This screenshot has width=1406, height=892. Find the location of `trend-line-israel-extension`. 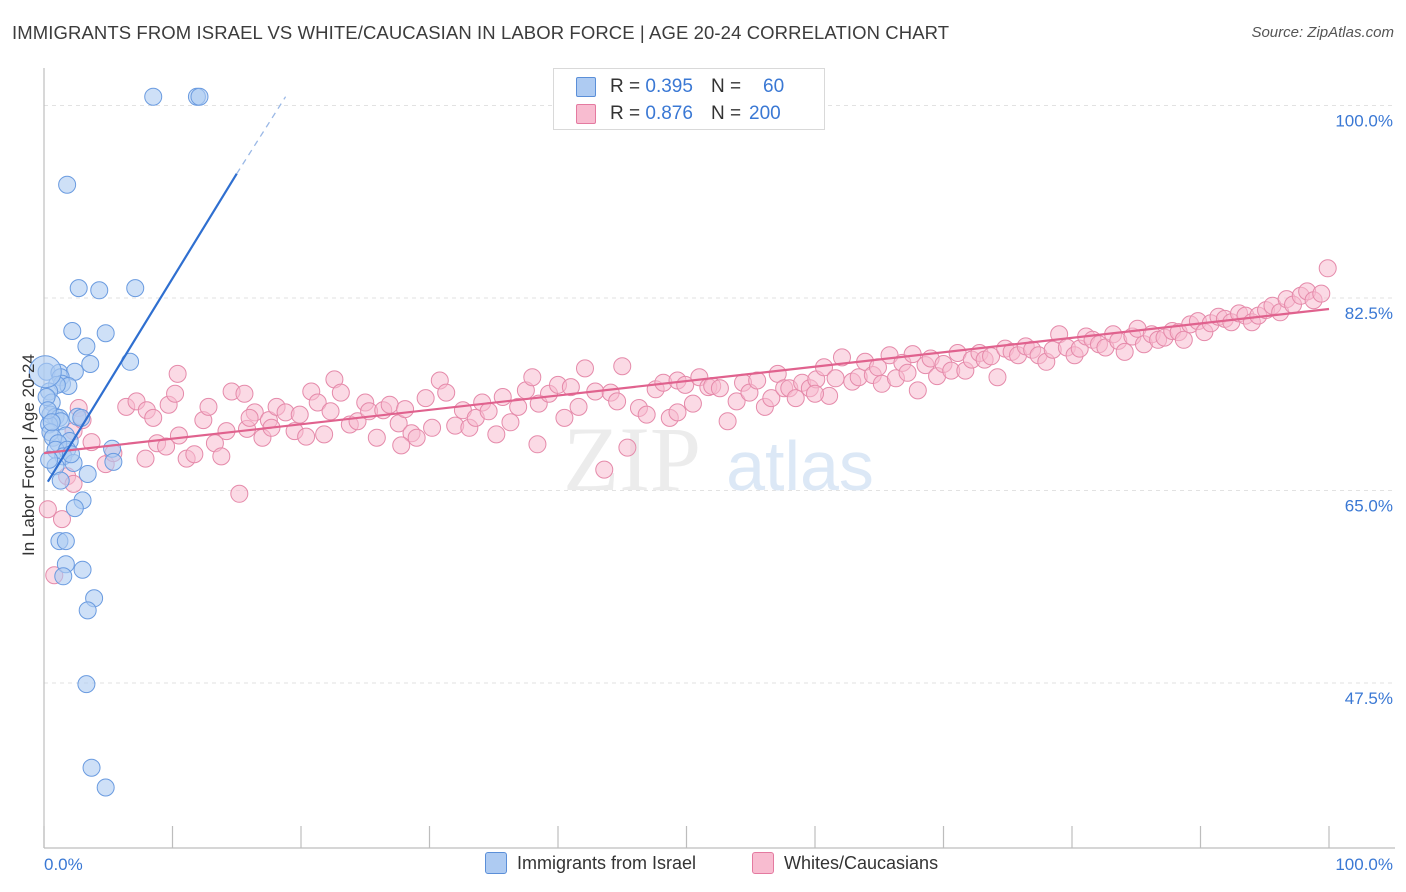

trend-line-israel-extension is located at coordinates (261, 135).